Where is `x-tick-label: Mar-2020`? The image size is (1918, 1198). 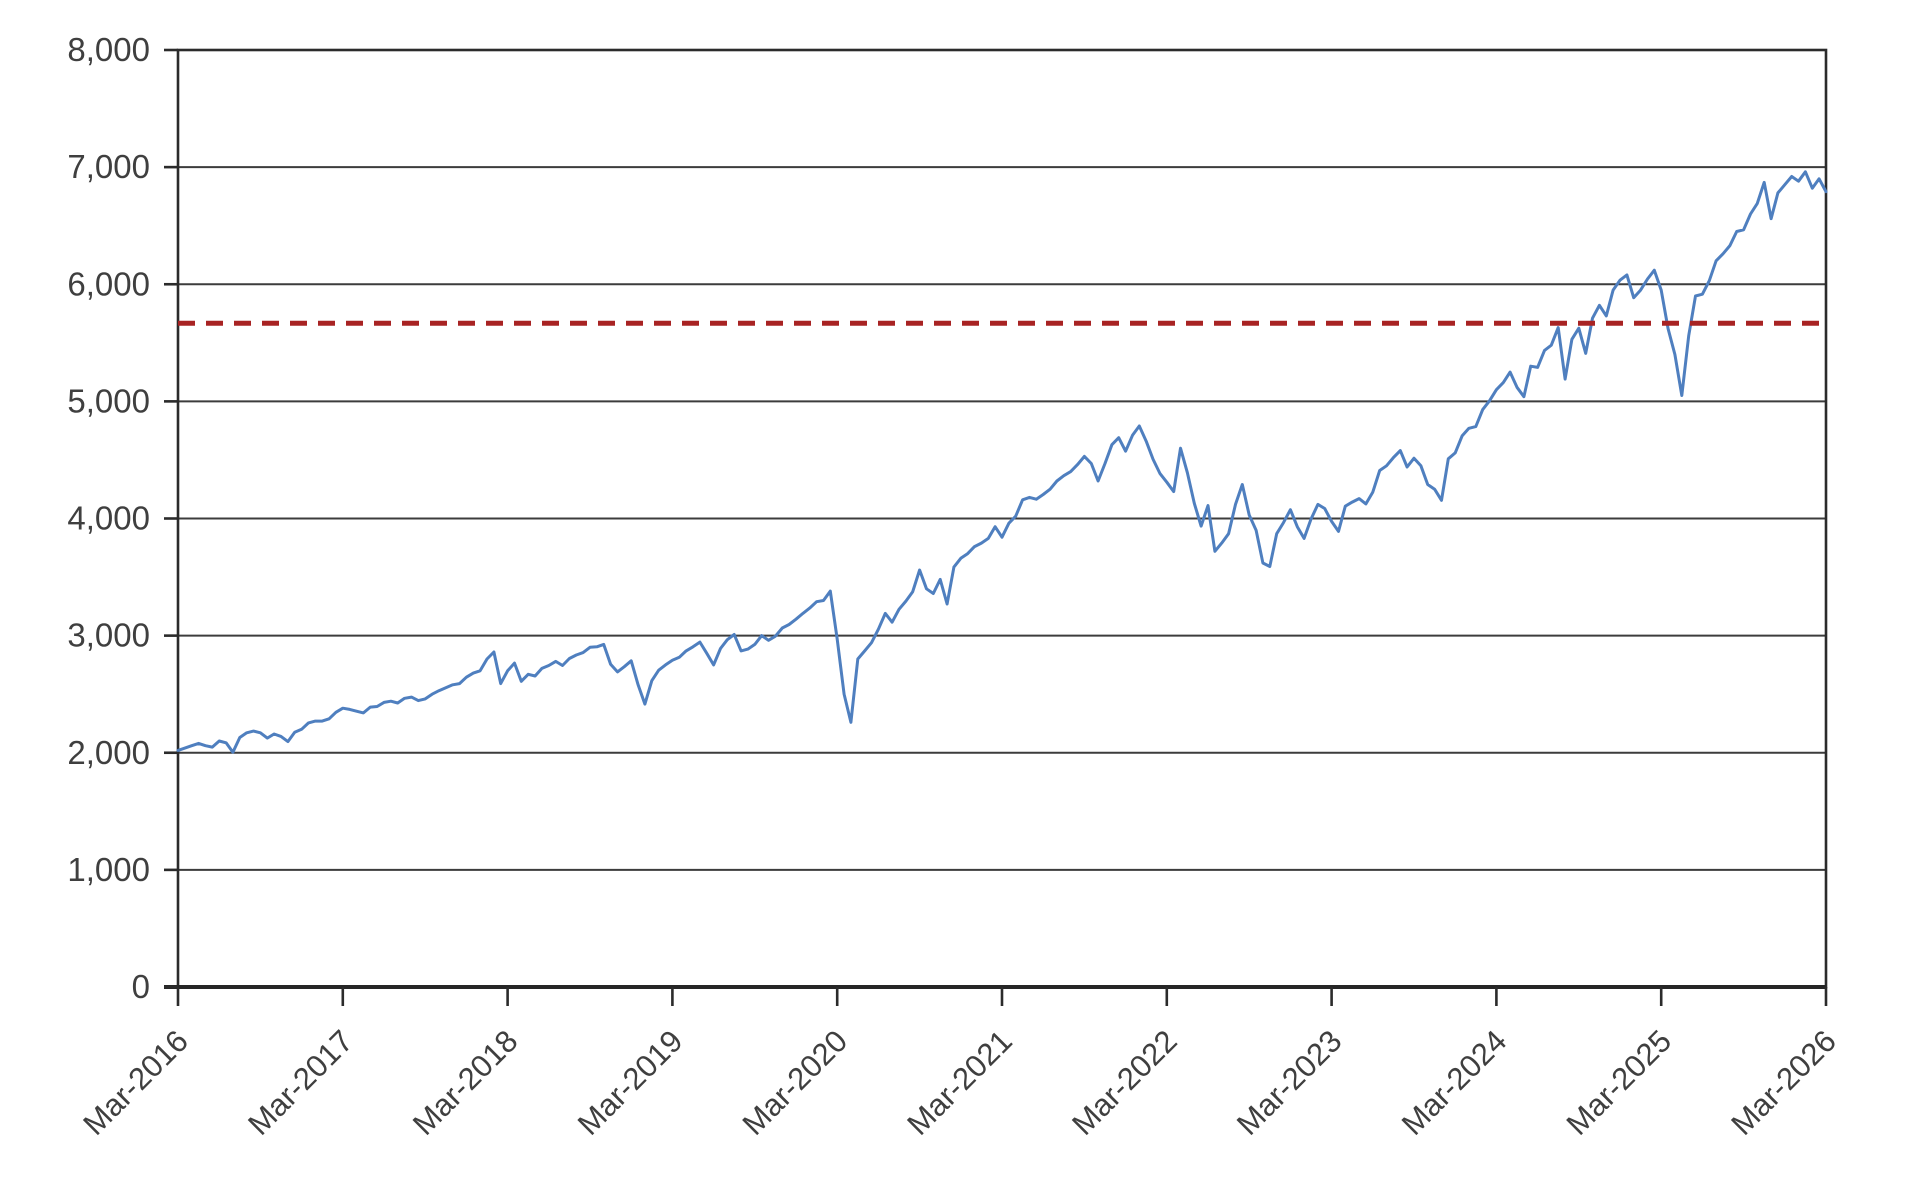 x-tick-label: Mar-2020 is located at coordinates (795, 1082).